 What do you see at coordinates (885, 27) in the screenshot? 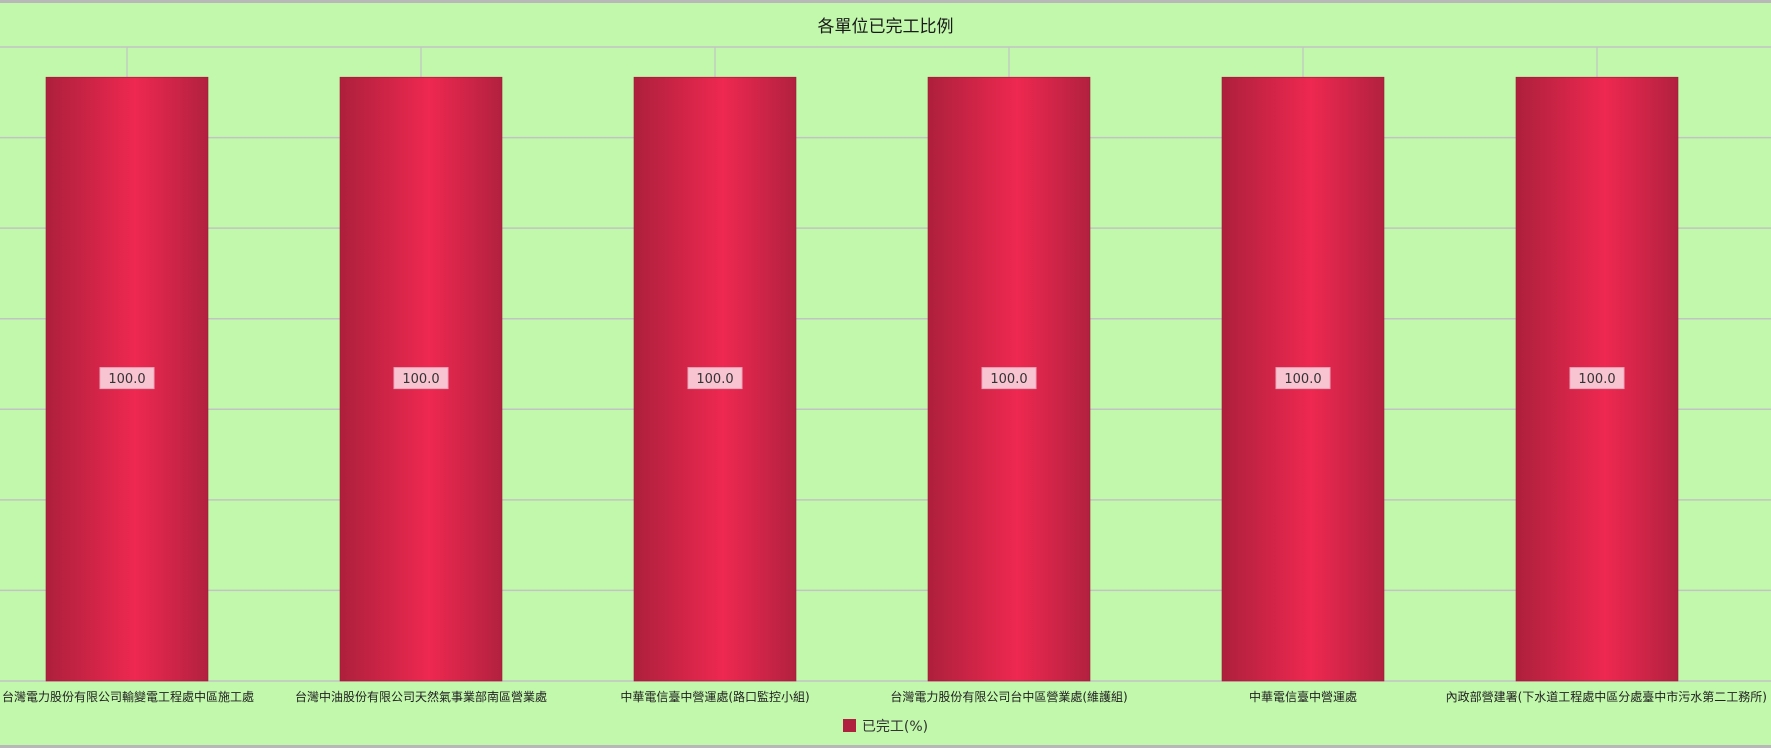
I see `chart-title: 各單位已完工比例` at bounding box center [885, 27].